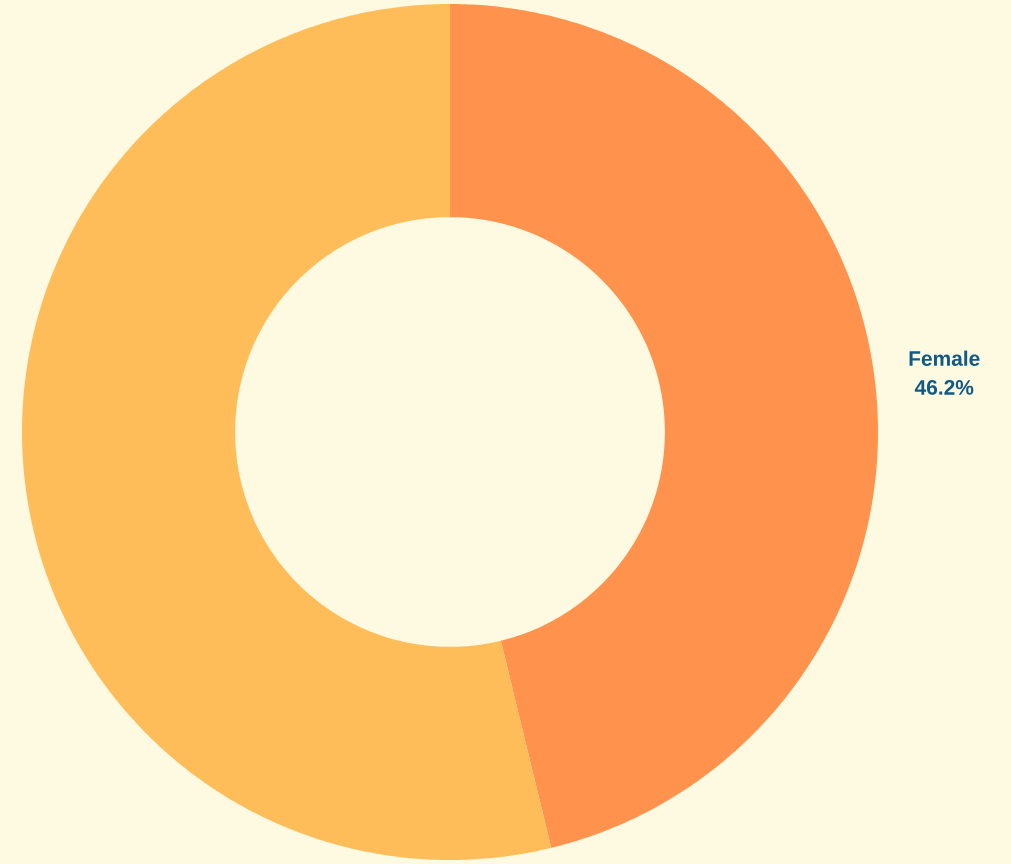 The image size is (1011, 864). I want to click on data-label: 46.2%, so click(944, 387).